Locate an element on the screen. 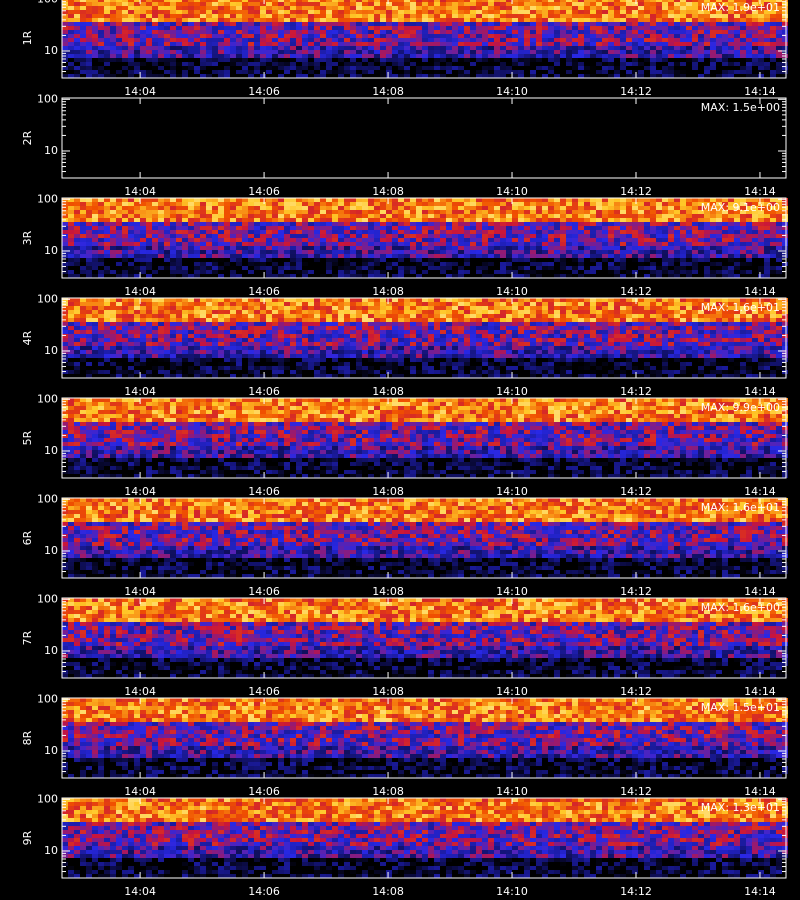  x-tick-label: 14:06 is located at coordinates (264, 191).